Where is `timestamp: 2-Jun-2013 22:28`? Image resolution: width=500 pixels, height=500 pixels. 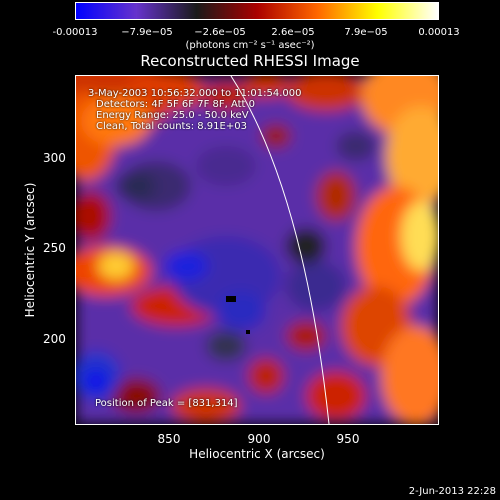
timestamp: 2-Jun-2013 22:28 is located at coordinates (452, 491).